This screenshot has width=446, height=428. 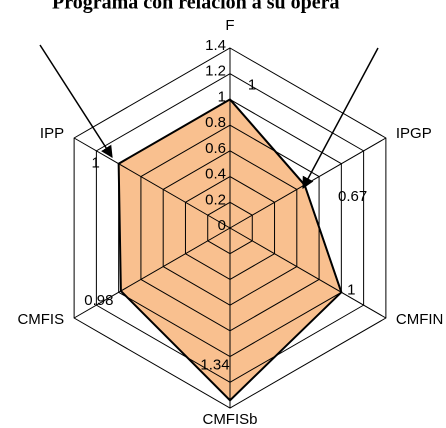 I want to click on y-tick-label: 1, so click(x=222, y=96).